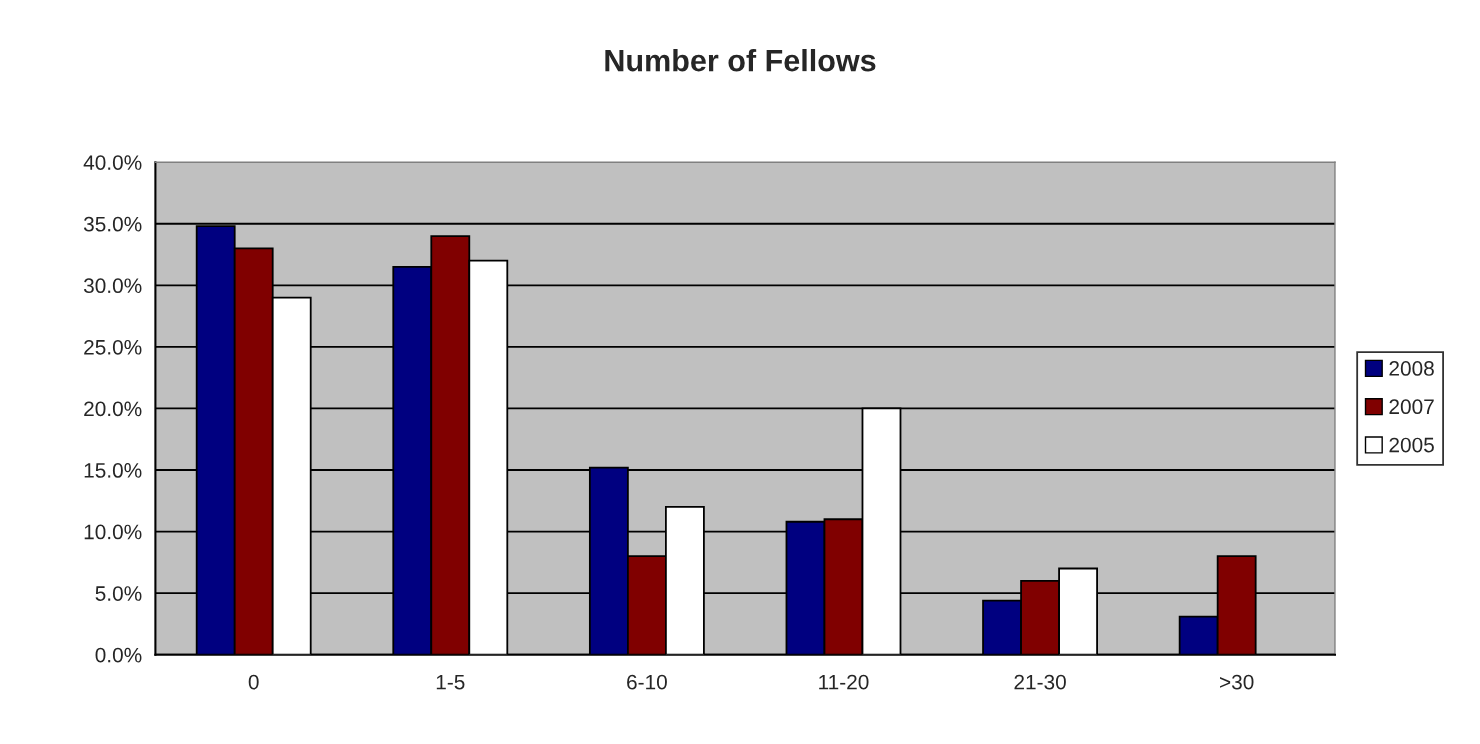 This screenshot has width=1480, height=744. I want to click on legend-label: 2008, so click(1411, 368).